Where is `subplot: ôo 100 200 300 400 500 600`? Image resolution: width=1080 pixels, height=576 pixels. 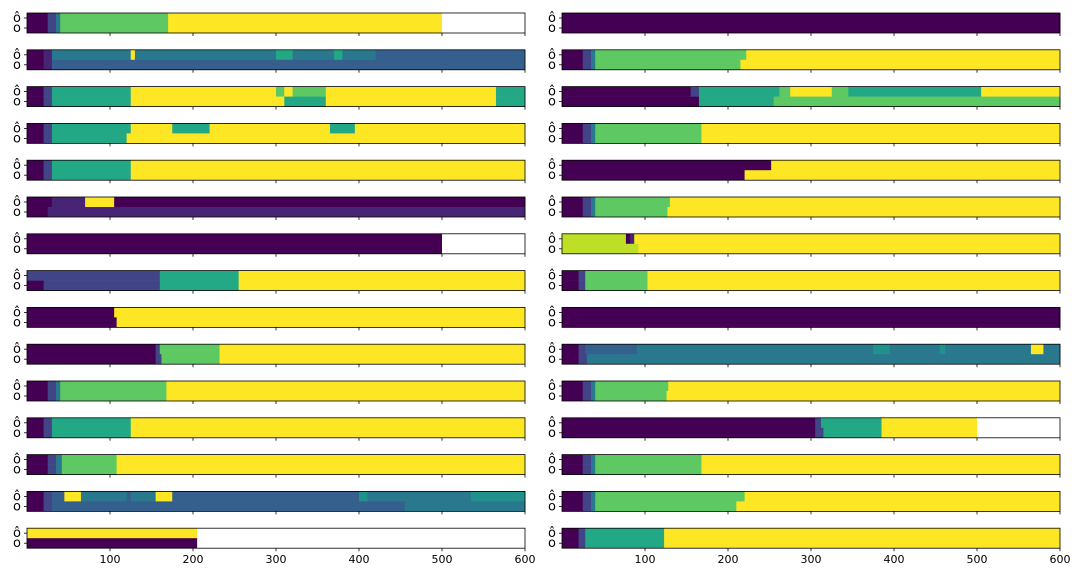 subplot: ôo 100 200 300 400 500 600 is located at coordinates (809, 546).